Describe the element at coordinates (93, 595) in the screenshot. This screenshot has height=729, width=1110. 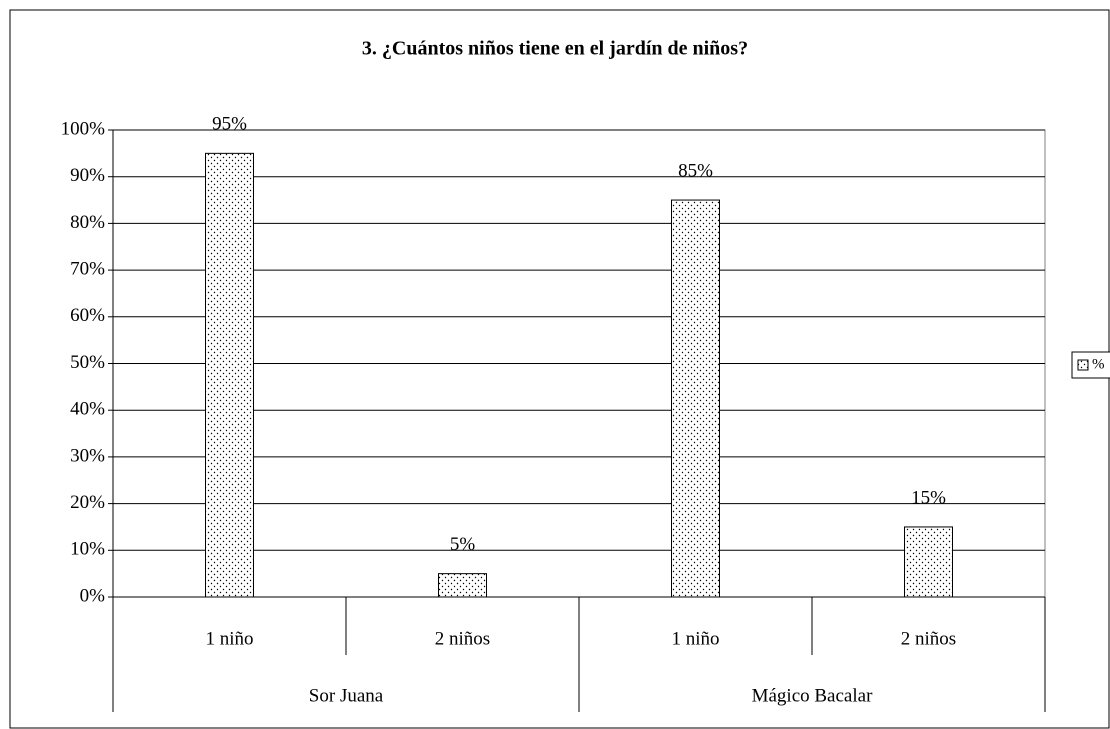
I see `y-tick-label: 0%` at that location.